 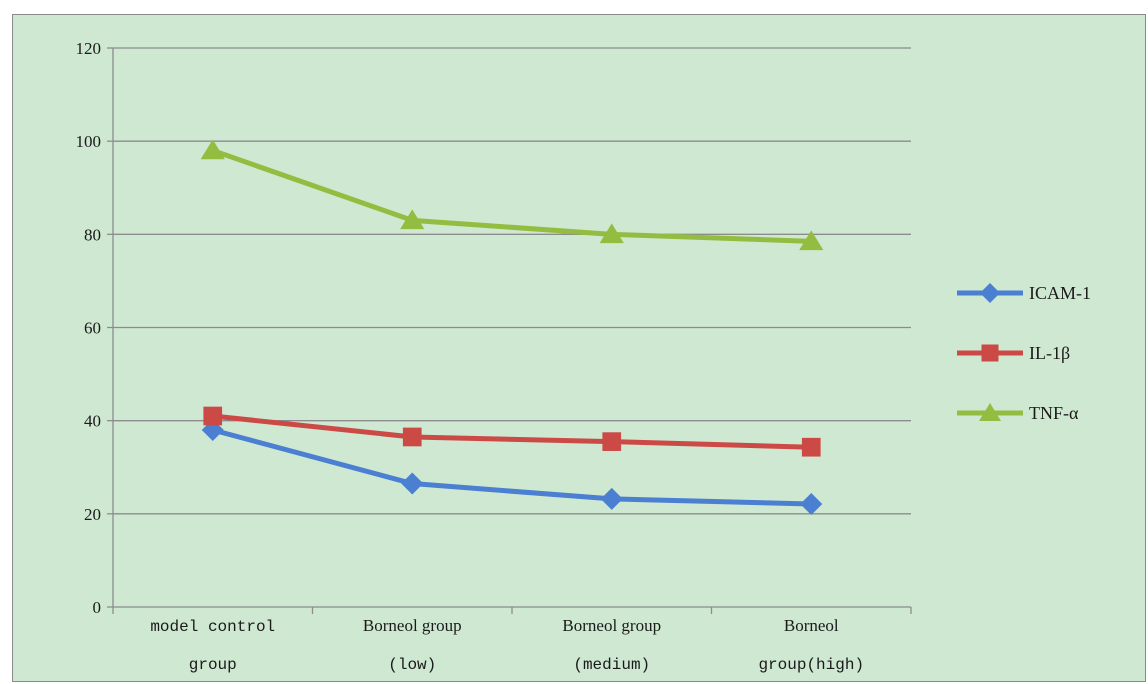 What do you see at coordinates (1060, 293) in the screenshot?
I see `legend-label: ICAM-1` at bounding box center [1060, 293].